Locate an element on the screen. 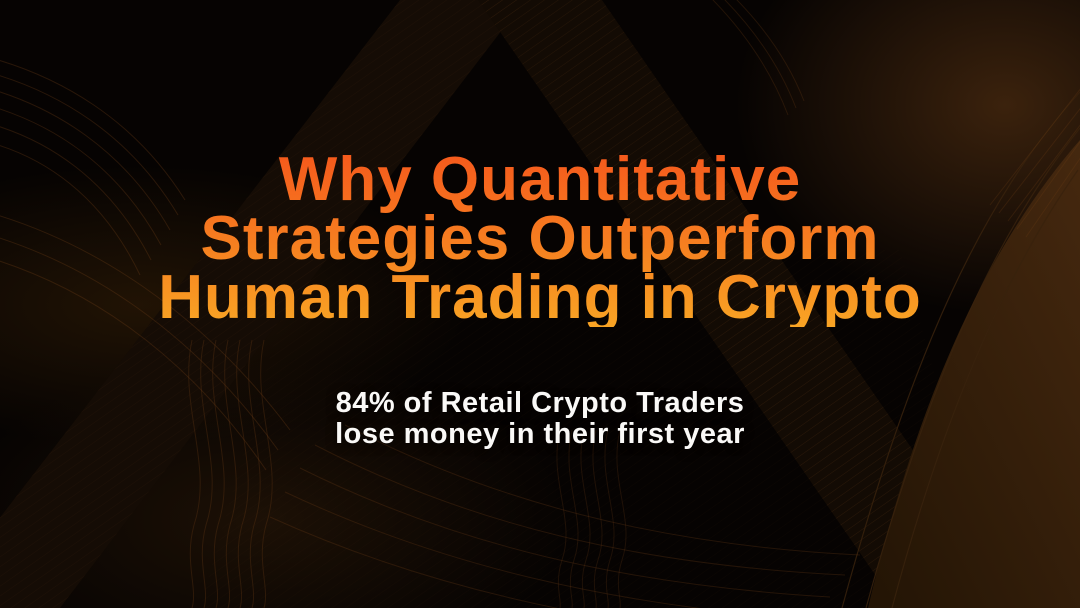 This screenshot has width=1080, height=608. subtitle-line-2: lose money in their first year is located at coordinates (540, 434).